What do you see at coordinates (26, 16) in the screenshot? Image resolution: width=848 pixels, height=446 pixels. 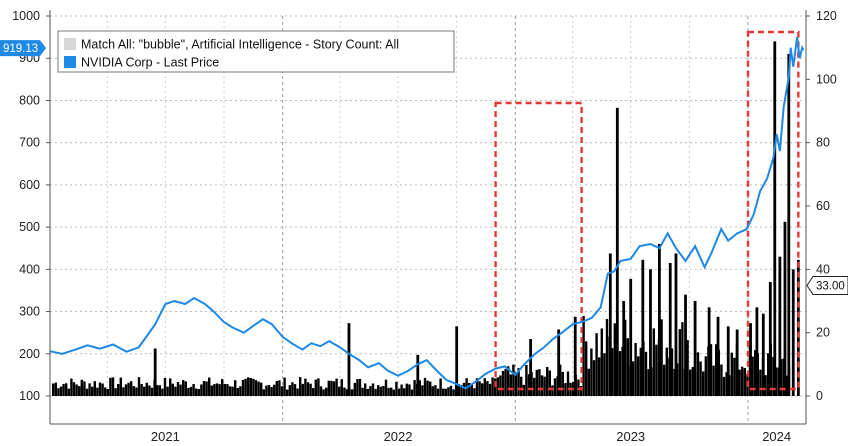 I see `left-tick-label: 1000` at bounding box center [26, 16].